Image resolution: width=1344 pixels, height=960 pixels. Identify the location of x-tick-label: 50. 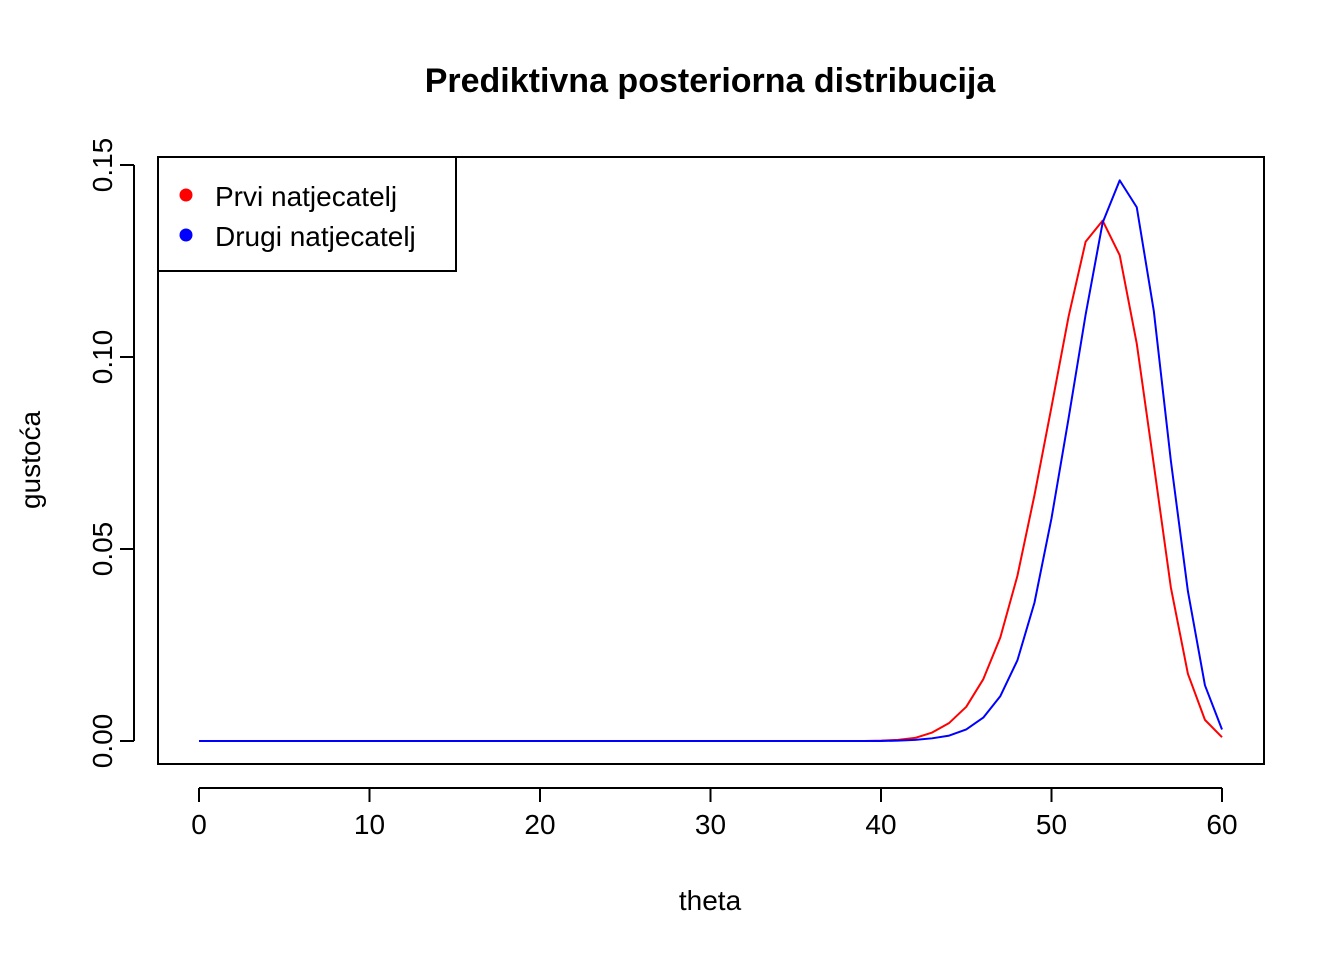
(1051, 824).